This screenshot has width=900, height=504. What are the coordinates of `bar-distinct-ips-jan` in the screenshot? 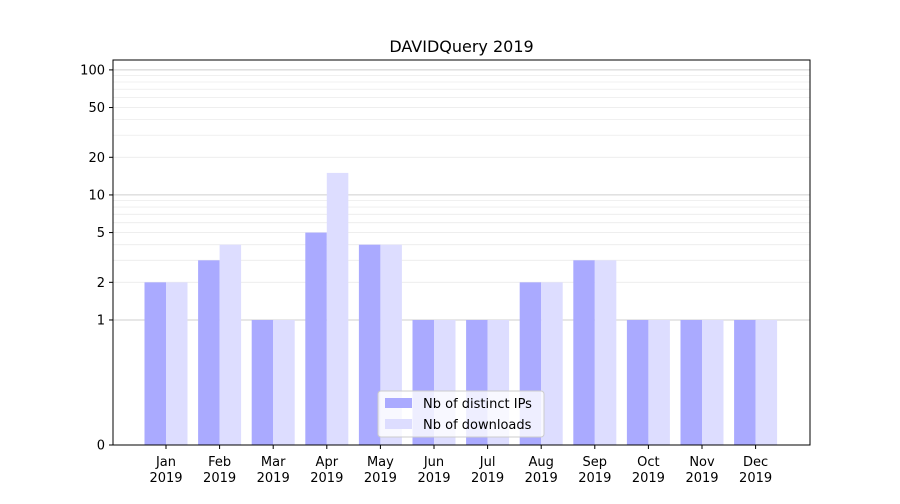 It's located at (155, 363).